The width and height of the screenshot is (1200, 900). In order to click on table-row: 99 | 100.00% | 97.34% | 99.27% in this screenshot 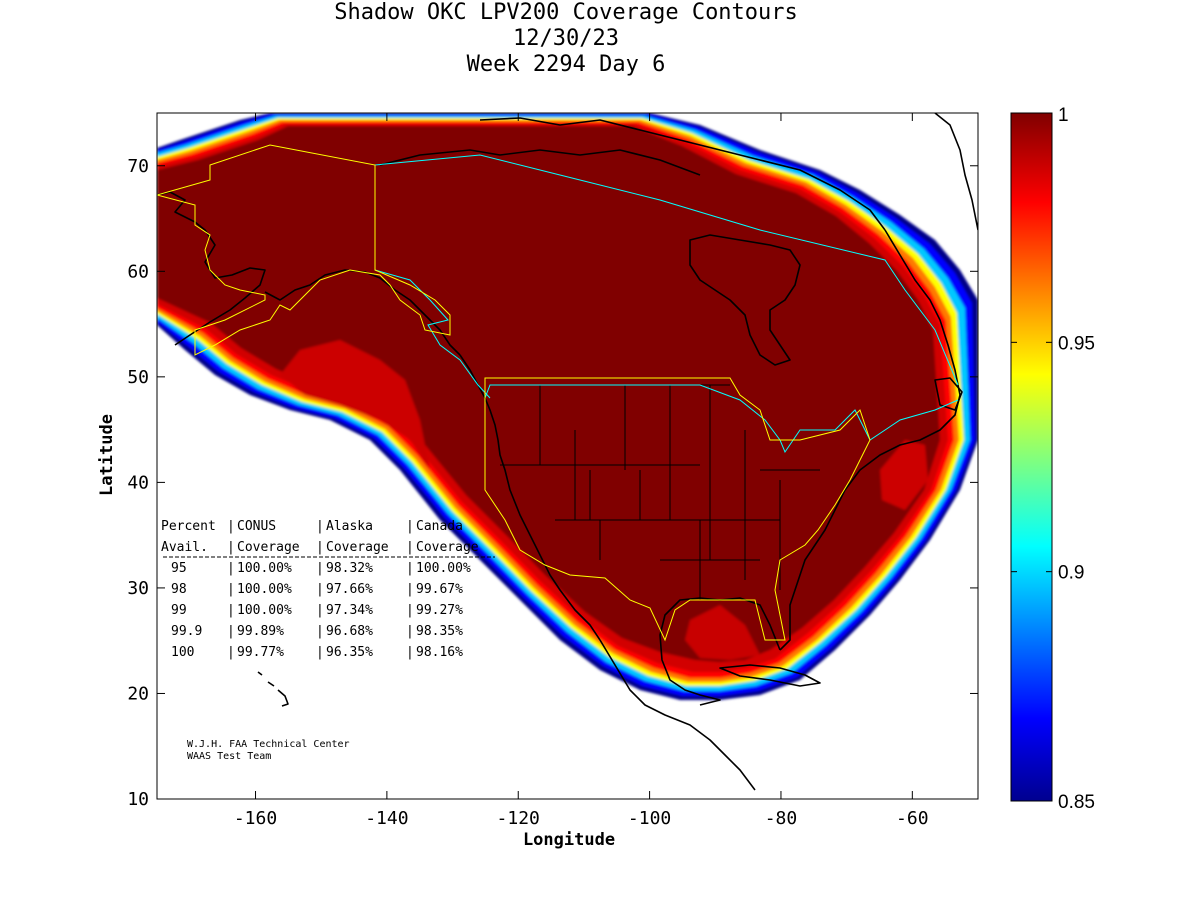, I will do `click(317, 610)`.